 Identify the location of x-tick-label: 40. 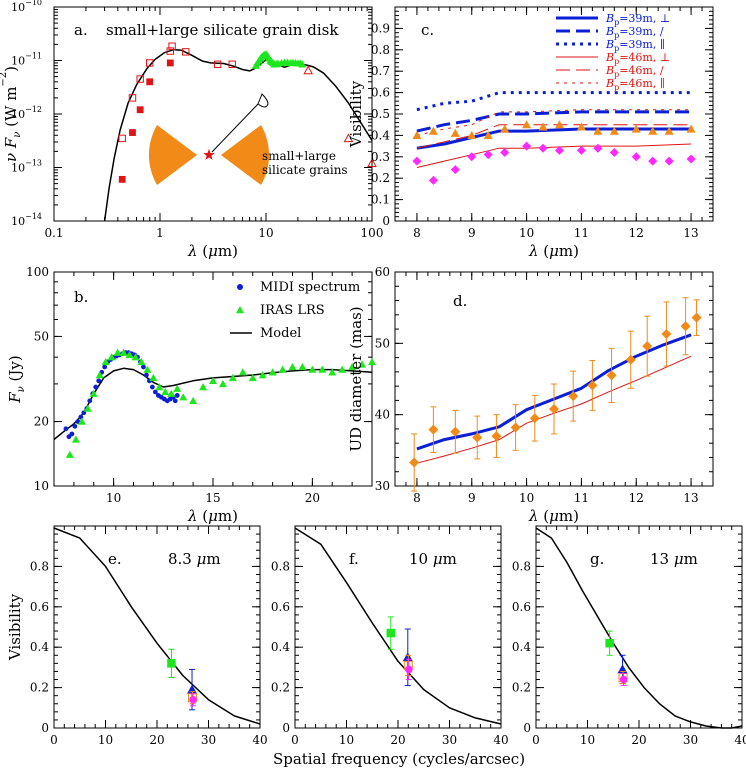
(259, 740).